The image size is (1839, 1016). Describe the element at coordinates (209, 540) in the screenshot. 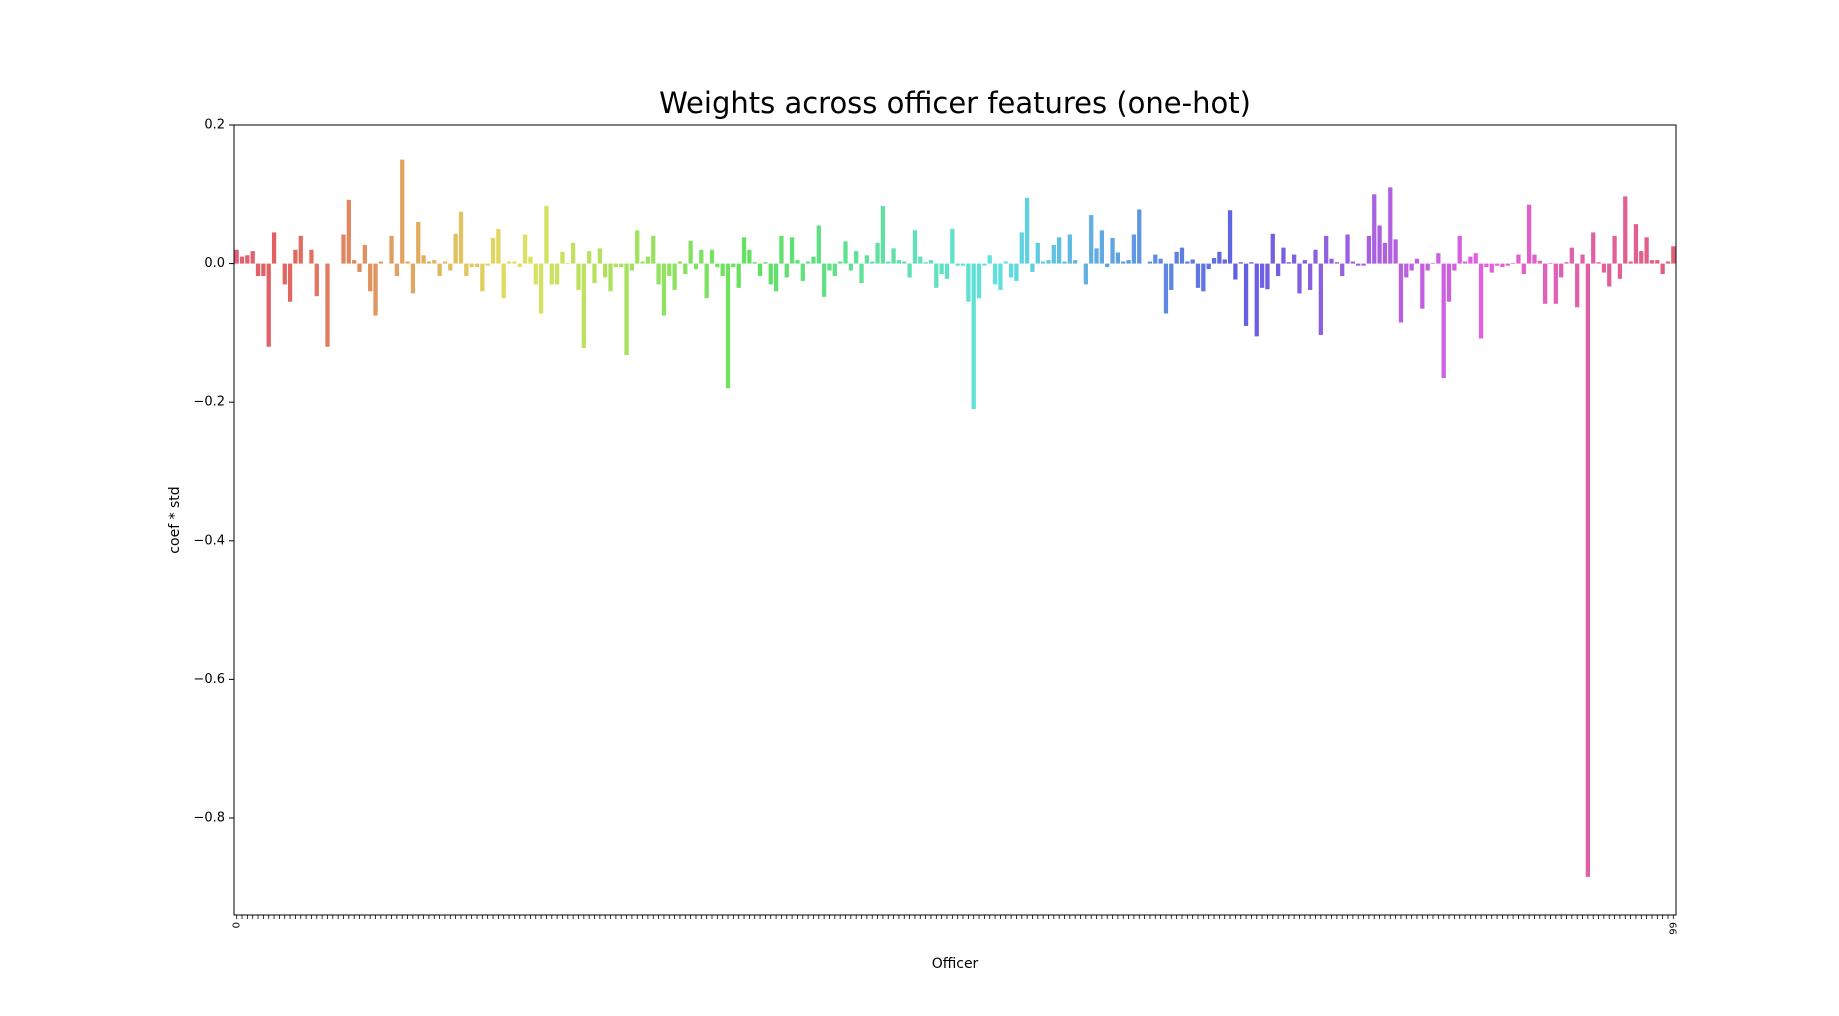

I see `y-tick-label: −0.4` at that location.